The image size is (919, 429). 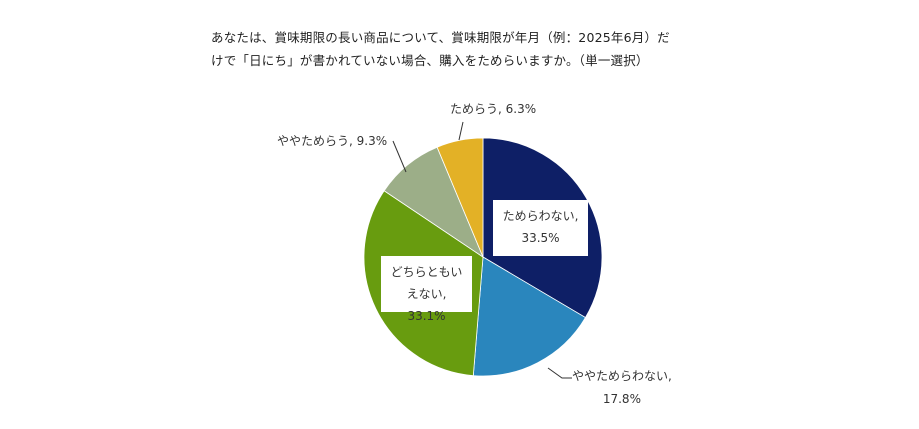 I want to click on leader-line-tameraau, so click(x=461, y=131).